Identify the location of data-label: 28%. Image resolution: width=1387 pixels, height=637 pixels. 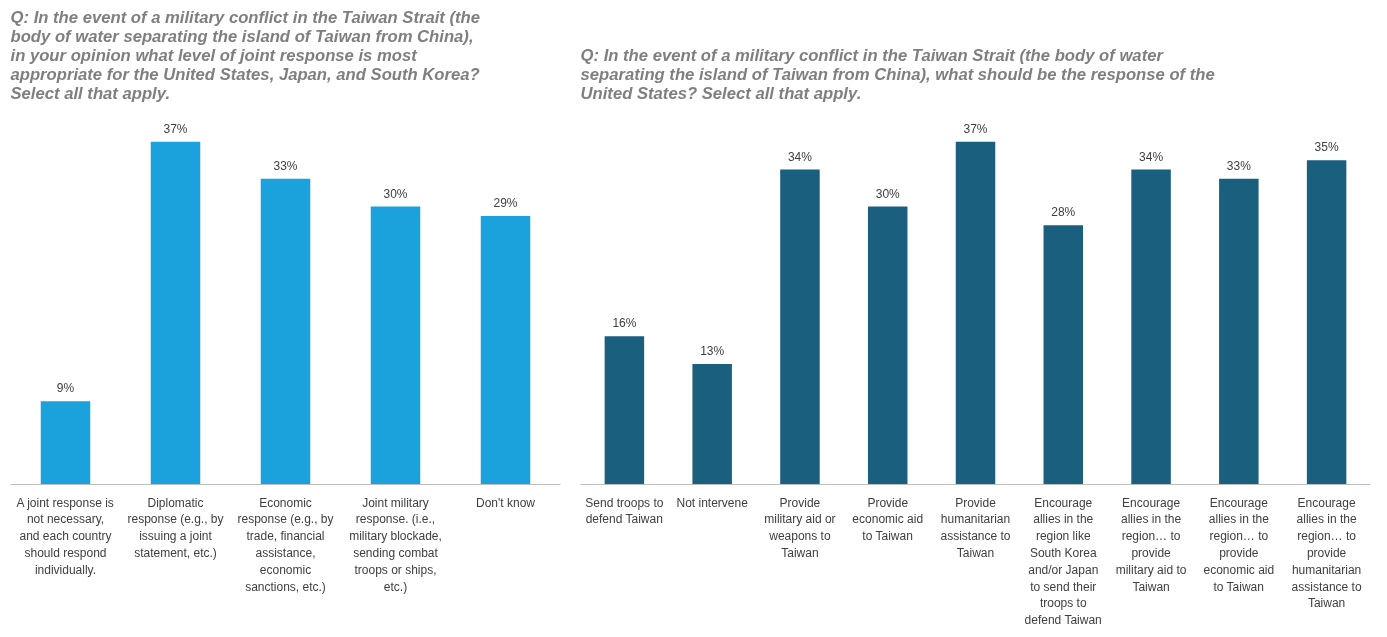
(1063, 212).